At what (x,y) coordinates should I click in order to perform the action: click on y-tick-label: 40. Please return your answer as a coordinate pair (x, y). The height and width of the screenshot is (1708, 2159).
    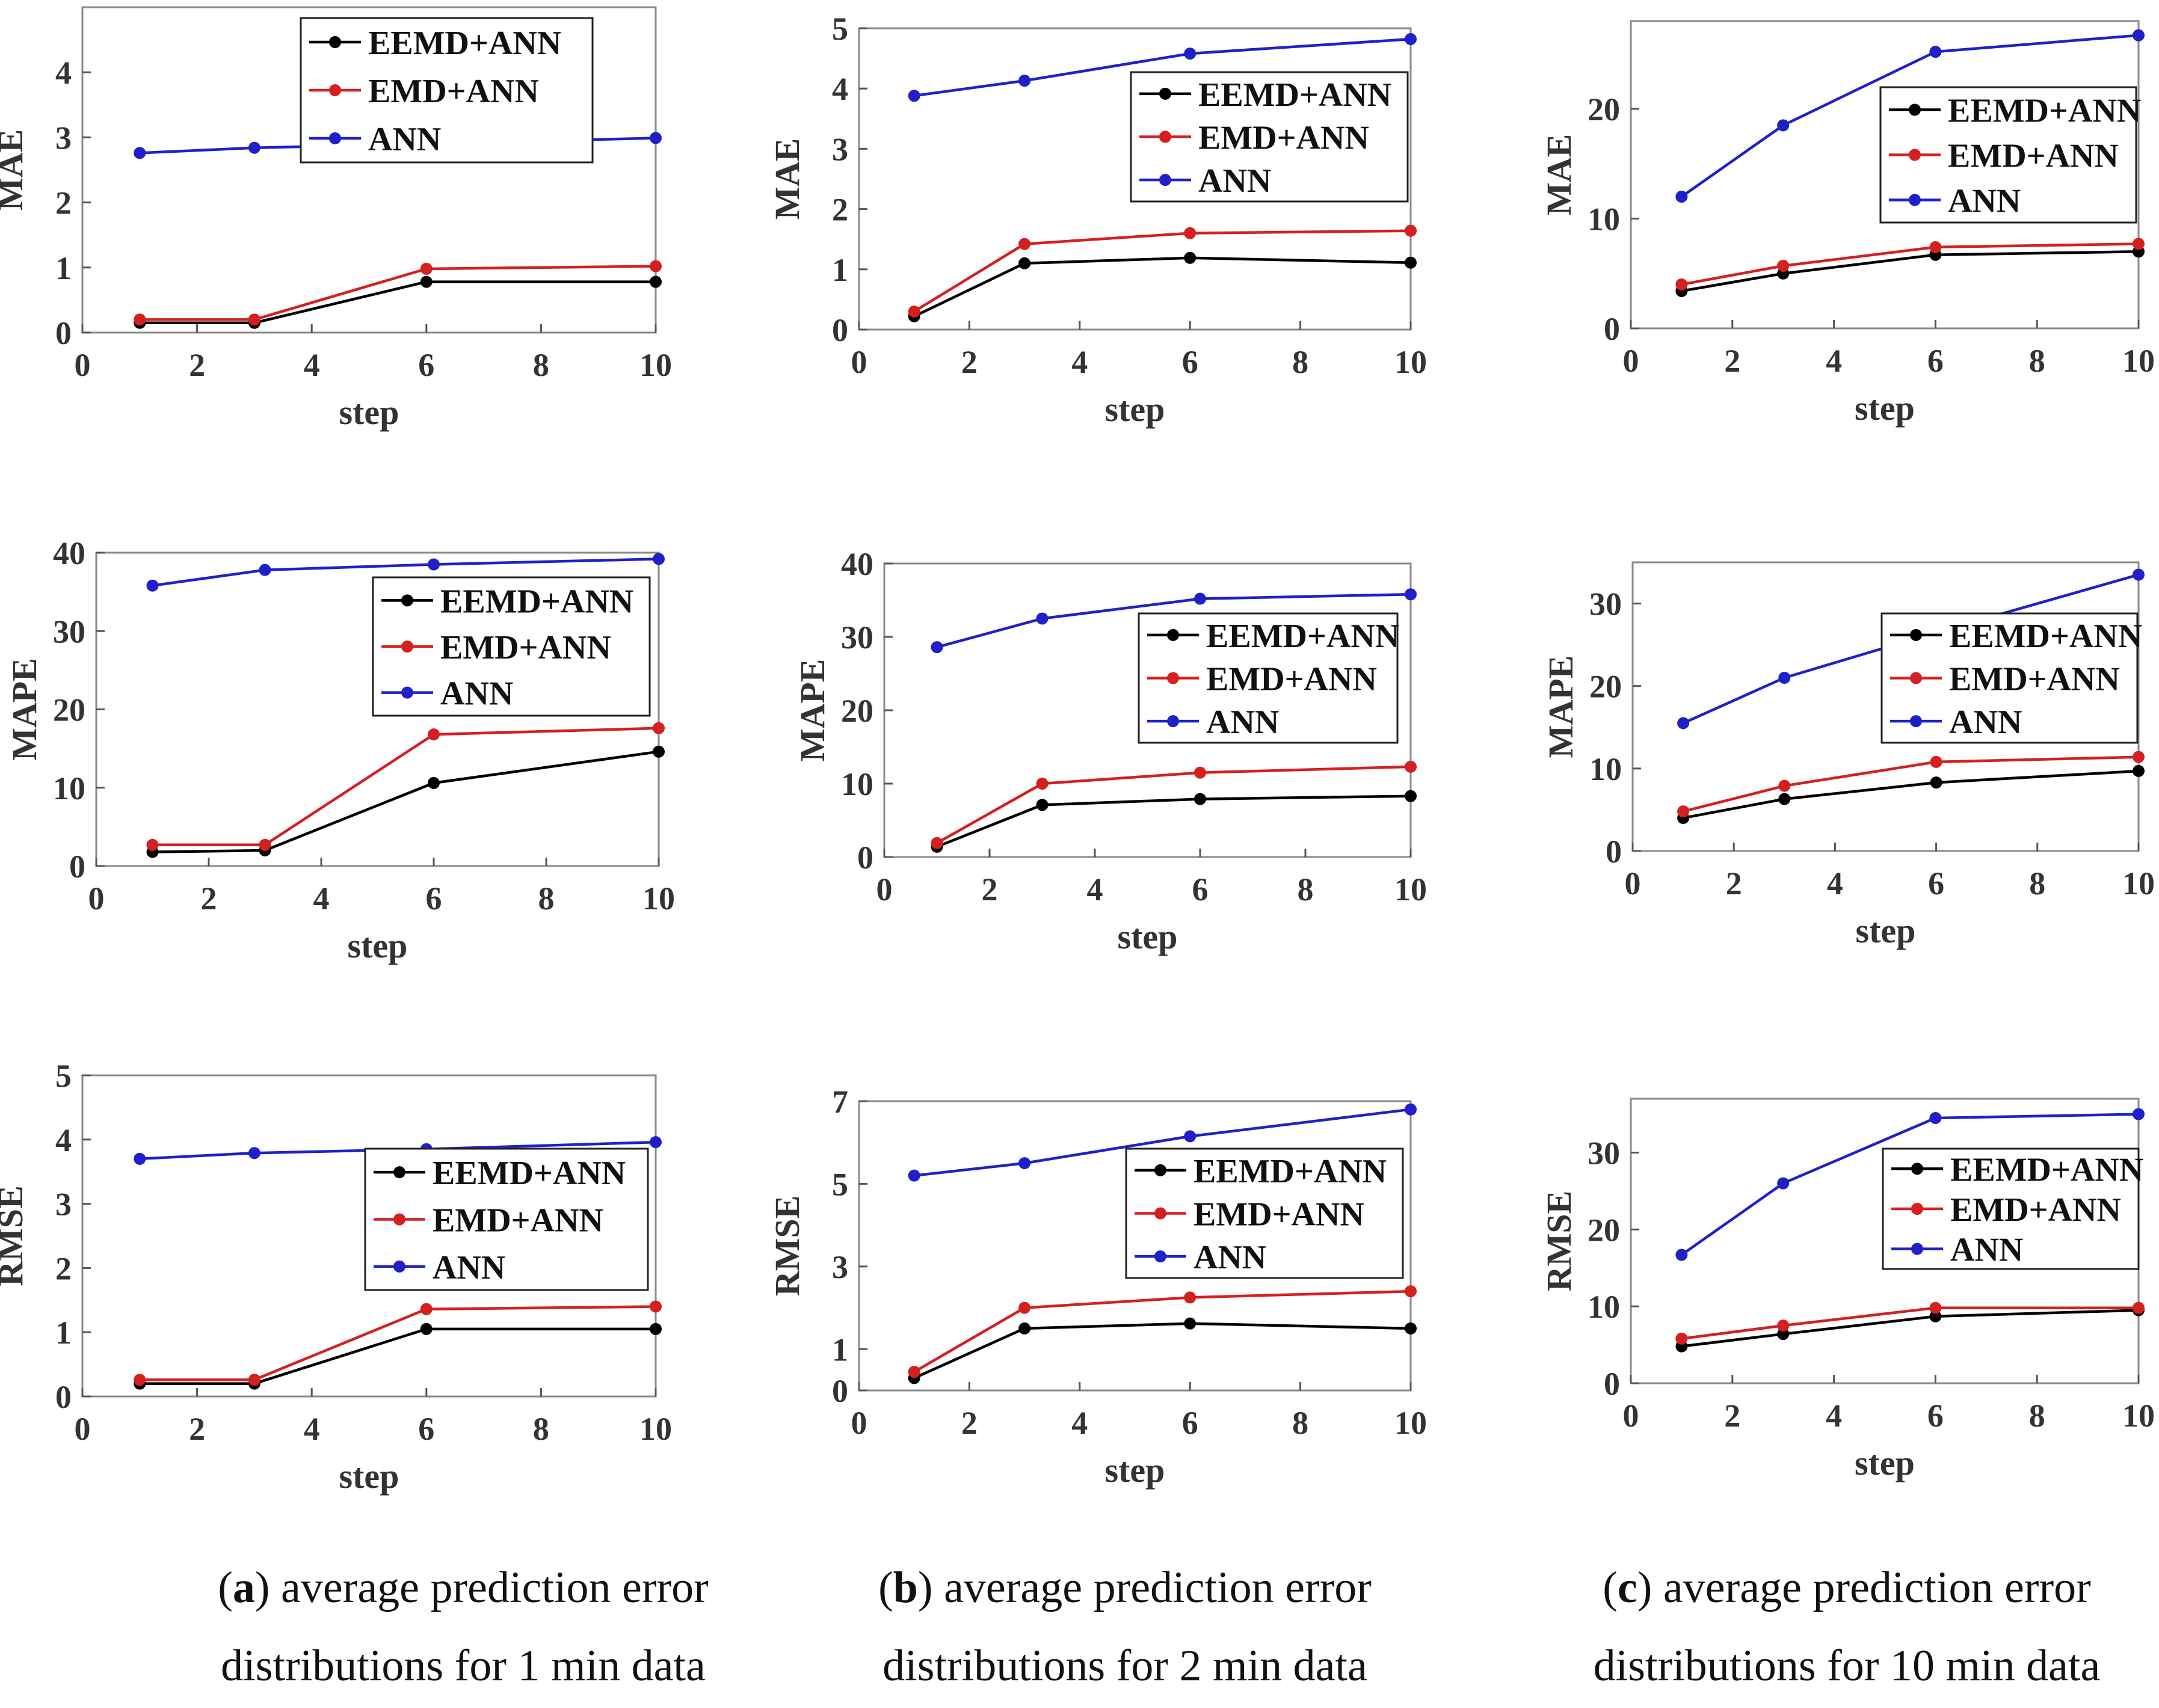
    Looking at the image, I should click on (69, 553).